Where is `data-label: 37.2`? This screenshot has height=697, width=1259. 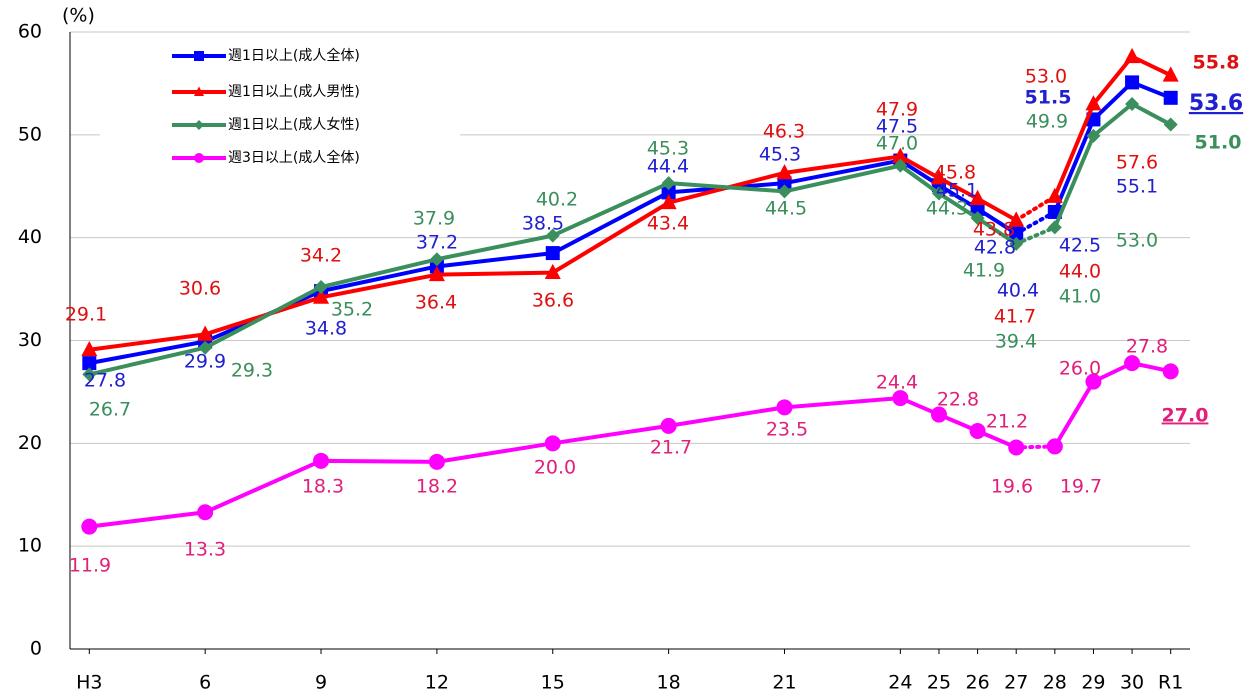
data-label: 37.2 is located at coordinates (437, 243).